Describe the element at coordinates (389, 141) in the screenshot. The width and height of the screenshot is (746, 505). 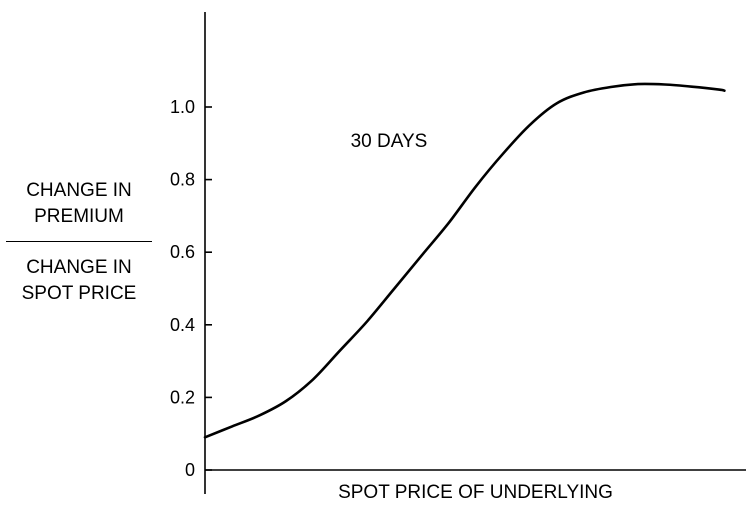
I see `annotation-label: 30 DAYS` at that location.